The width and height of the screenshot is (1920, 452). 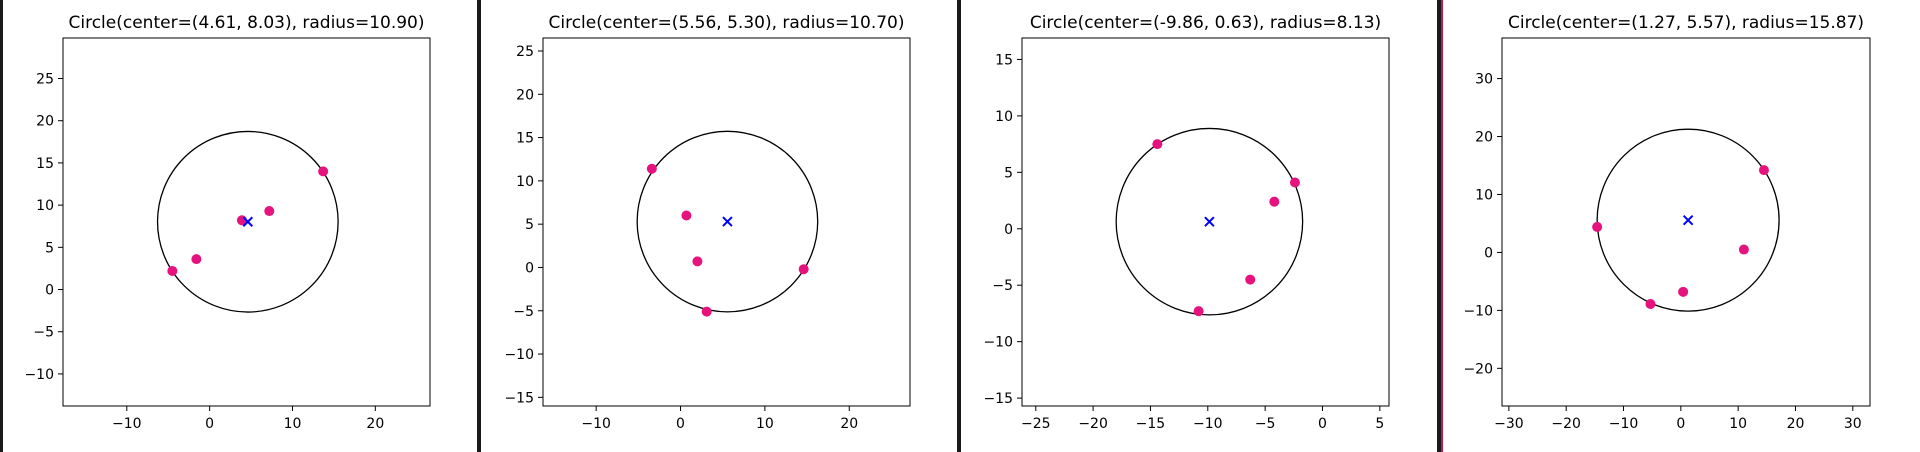 What do you see at coordinates (1509, 424) in the screenshot?
I see `x-tick-label: −30` at bounding box center [1509, 424].